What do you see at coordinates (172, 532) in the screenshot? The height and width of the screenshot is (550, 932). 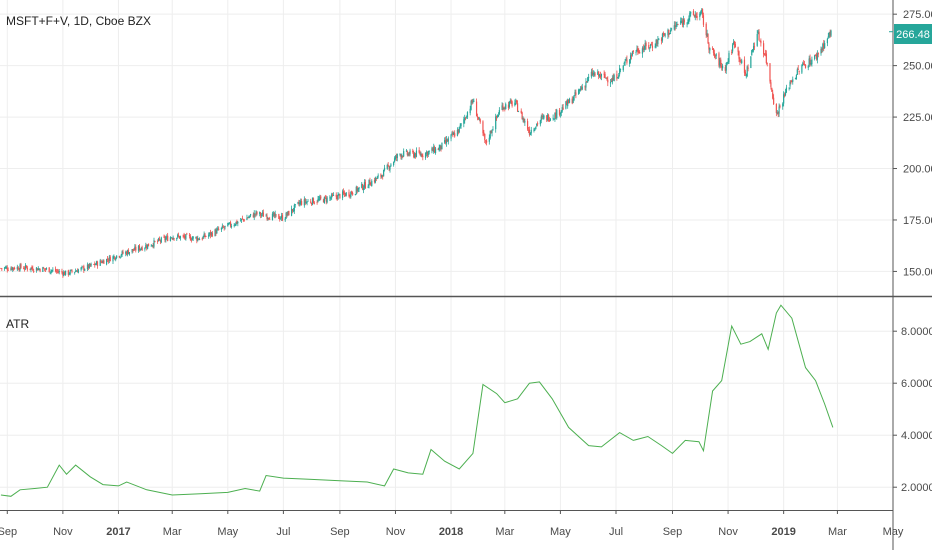 I see `time-tick-label: Mar` at bounding box center [172, 532].